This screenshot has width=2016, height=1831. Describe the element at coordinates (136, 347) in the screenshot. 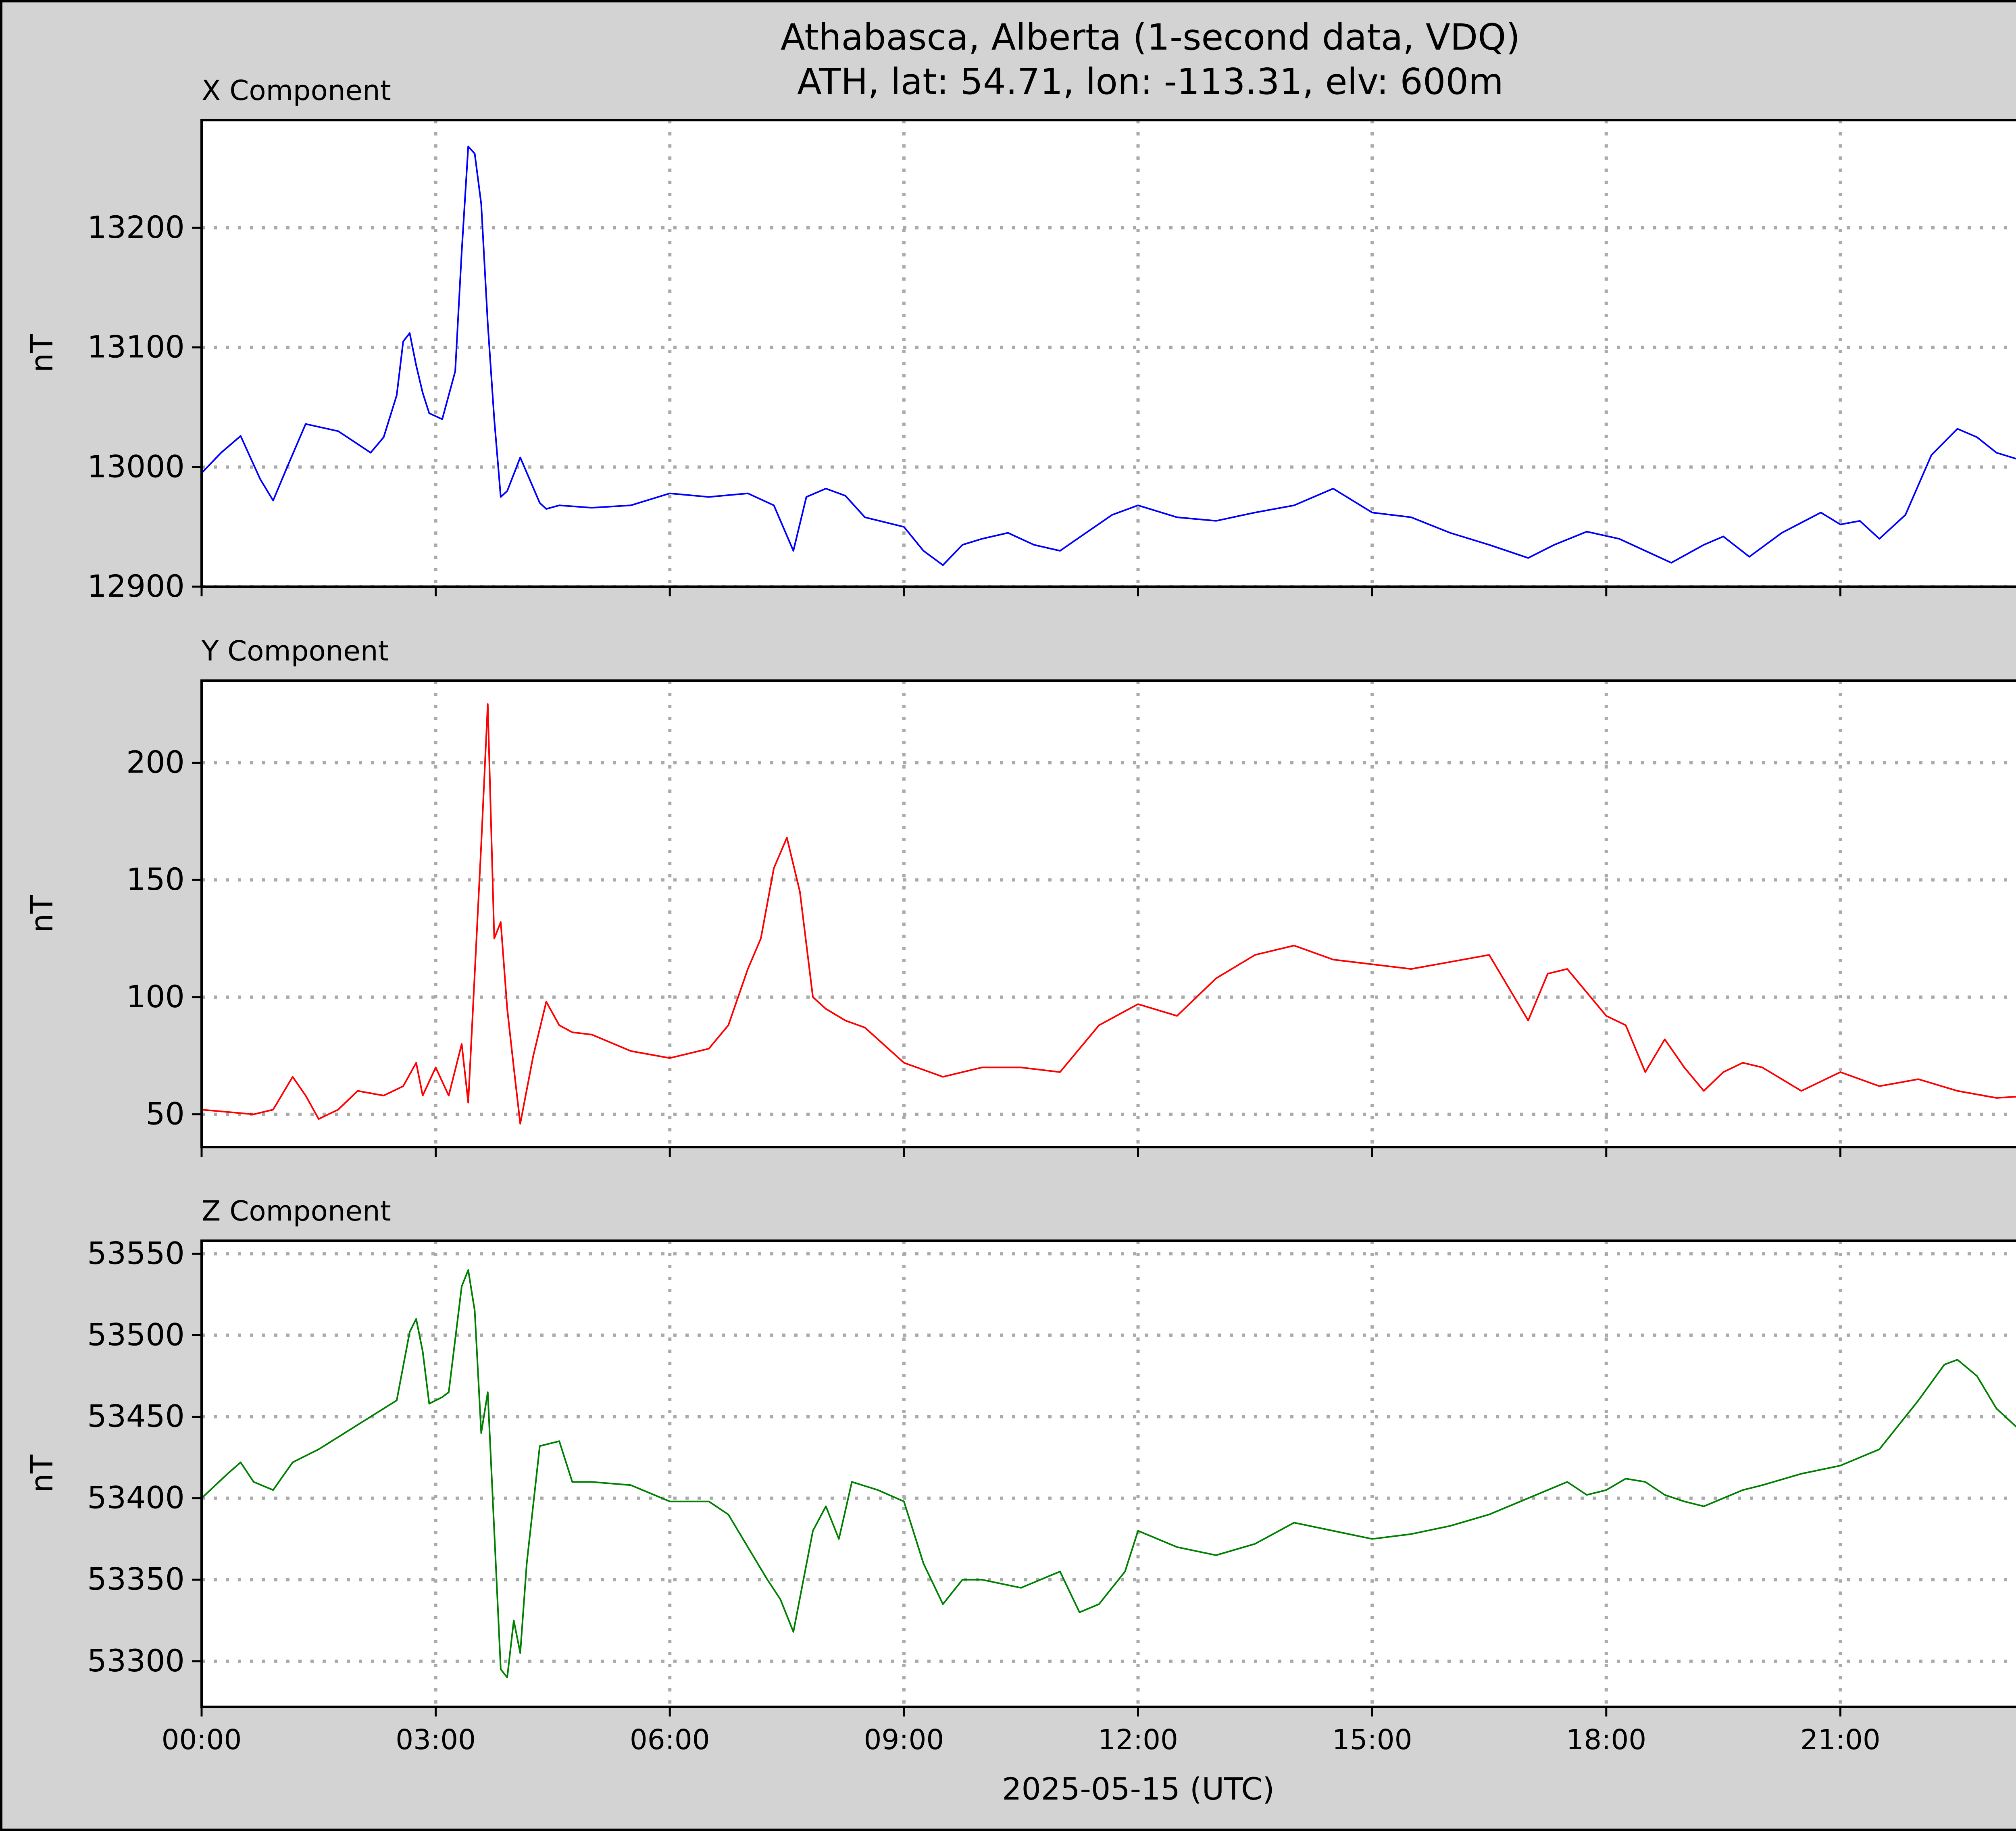

I see `y-tick-label: 13100` at that location.